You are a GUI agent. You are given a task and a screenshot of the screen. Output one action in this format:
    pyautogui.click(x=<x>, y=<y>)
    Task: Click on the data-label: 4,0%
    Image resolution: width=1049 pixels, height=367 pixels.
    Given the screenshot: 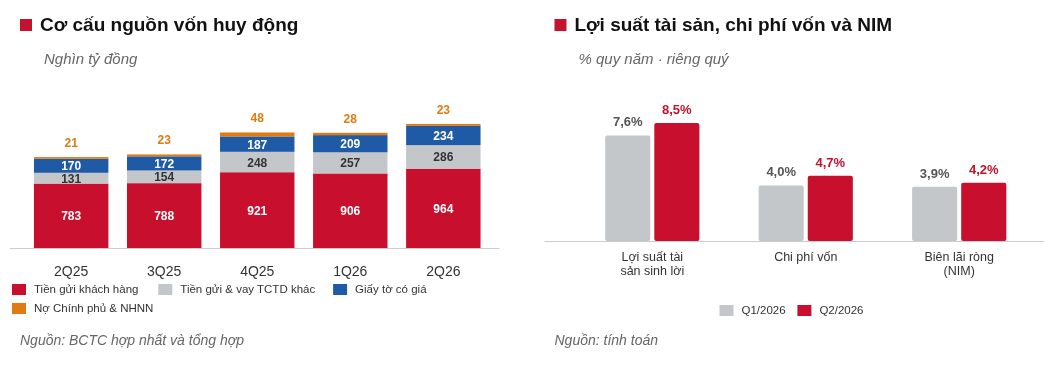 What is the action you would take?
    pyautogui.click(x=781, y=172)
    